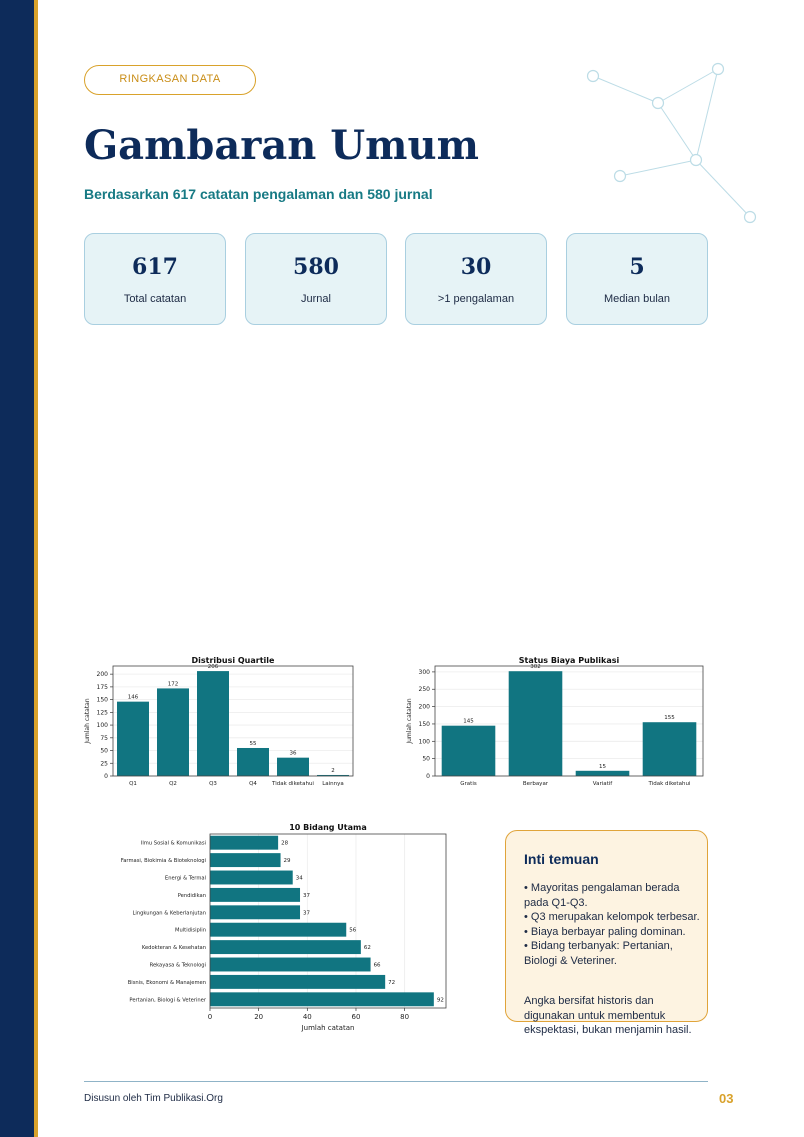 This screenshot has width=804, height=1137. What do you see at coordinates (103, 712) in the screenshot?
I see `y-tick-label: 125` at bounding box center [103, 712].